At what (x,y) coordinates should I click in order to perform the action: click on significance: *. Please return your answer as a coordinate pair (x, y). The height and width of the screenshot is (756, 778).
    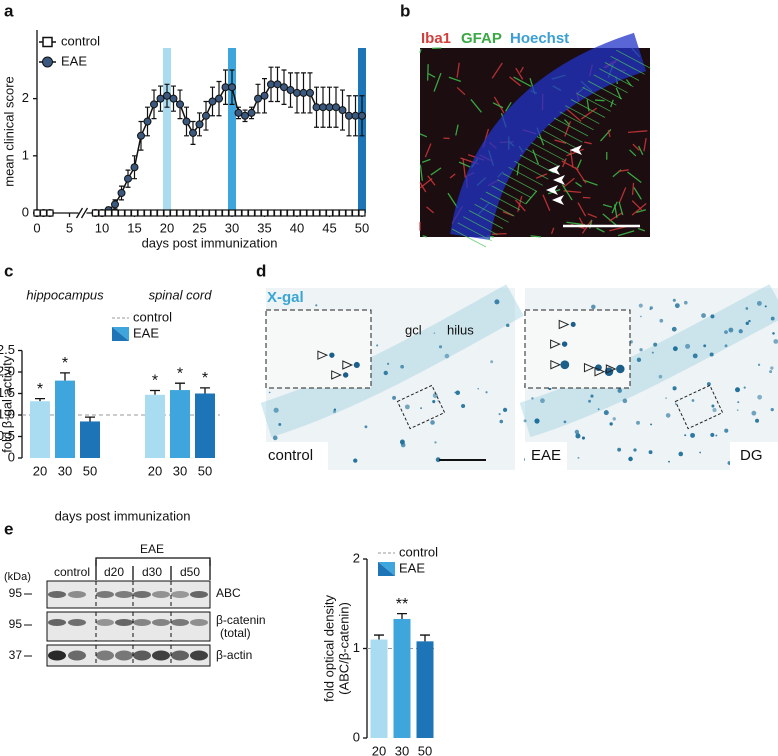
    Looking at the image, I should click on (40, 389).